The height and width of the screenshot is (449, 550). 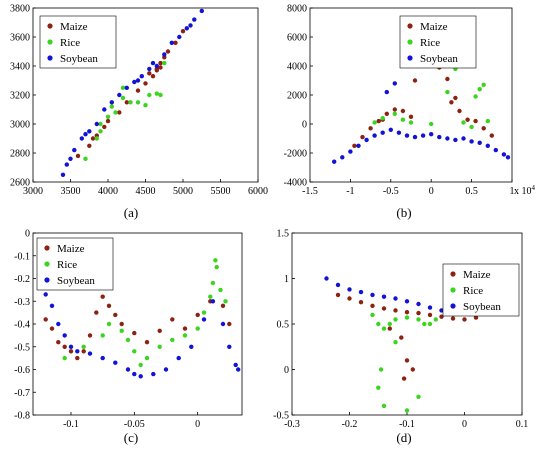 What do you see at coordinates (310, 191) in the screenshot?
I see `x-tick-label: -1.5` at bounding box center [310, 191].